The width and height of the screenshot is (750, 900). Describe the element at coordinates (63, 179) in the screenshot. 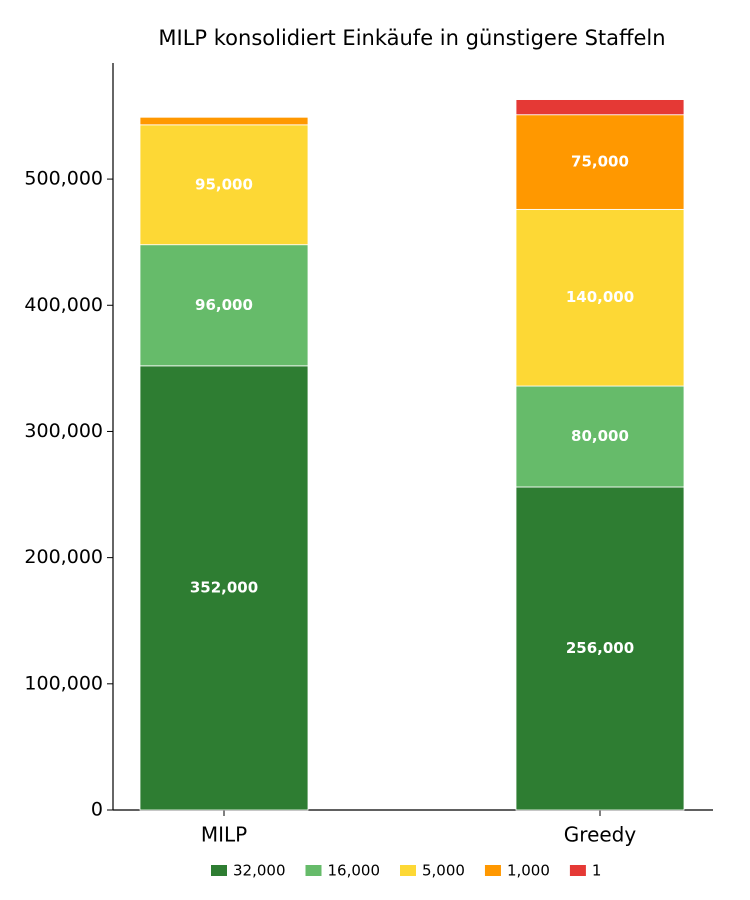

I see `y-tick-label: 500,000` at that location.